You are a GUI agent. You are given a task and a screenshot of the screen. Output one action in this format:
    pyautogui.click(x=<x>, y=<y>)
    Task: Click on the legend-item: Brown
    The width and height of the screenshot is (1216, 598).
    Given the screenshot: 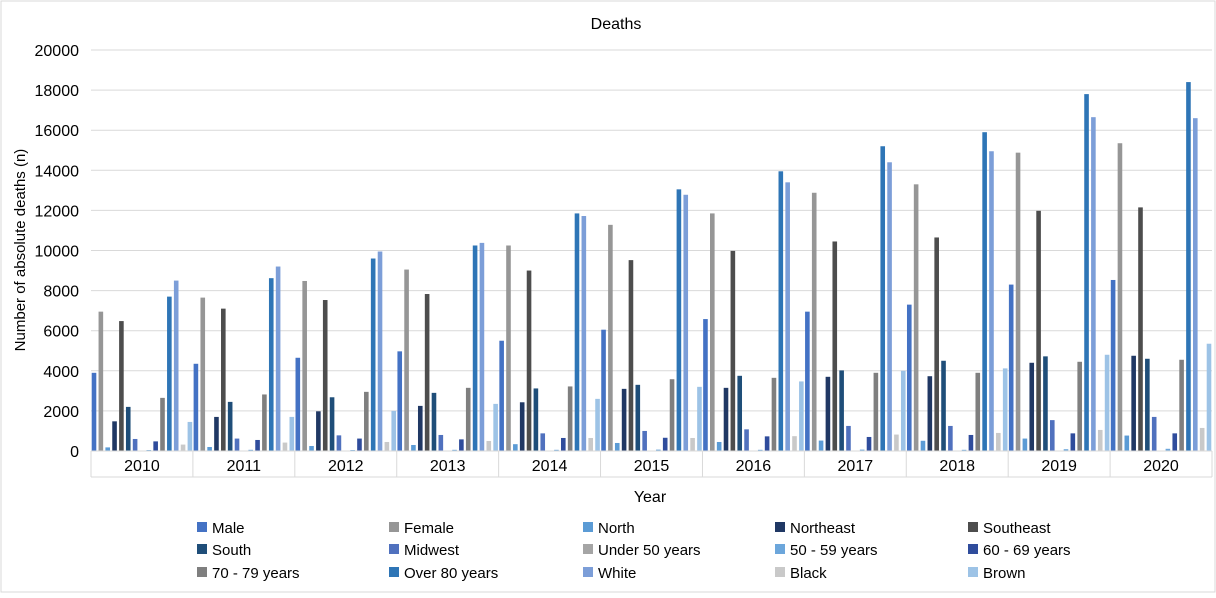 What is the action you would take?
    pyautogui.click(x=997, y=573)
    